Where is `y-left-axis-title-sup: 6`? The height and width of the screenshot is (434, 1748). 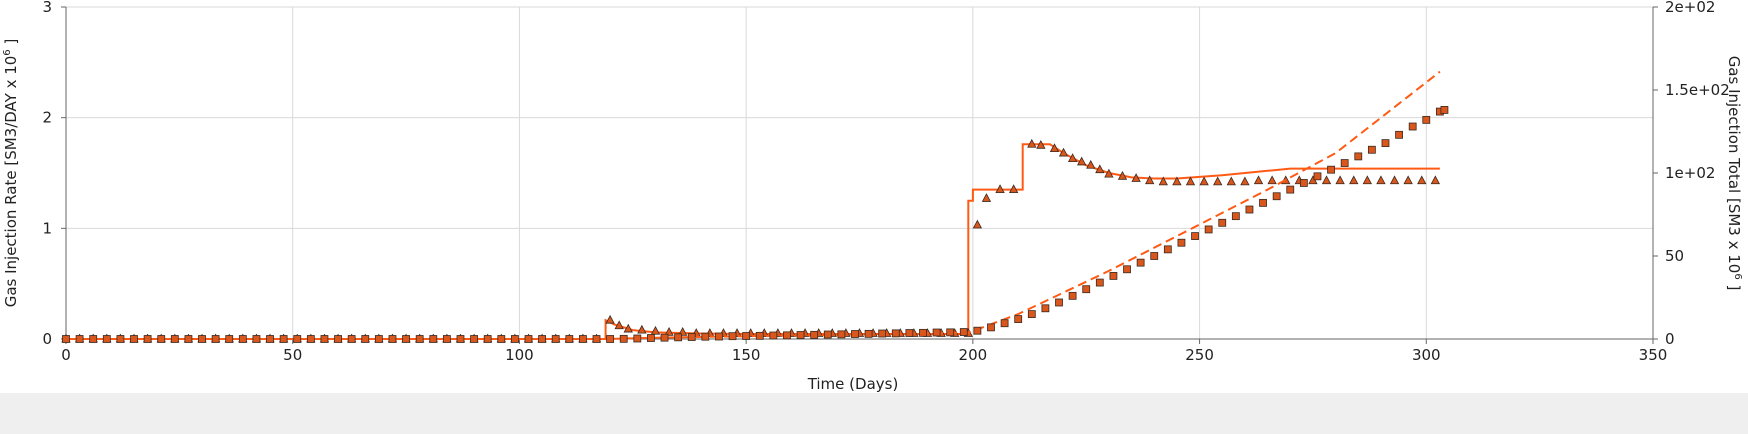
y-left-axis-title-sup: 6 is located at coordinates (7, 52).